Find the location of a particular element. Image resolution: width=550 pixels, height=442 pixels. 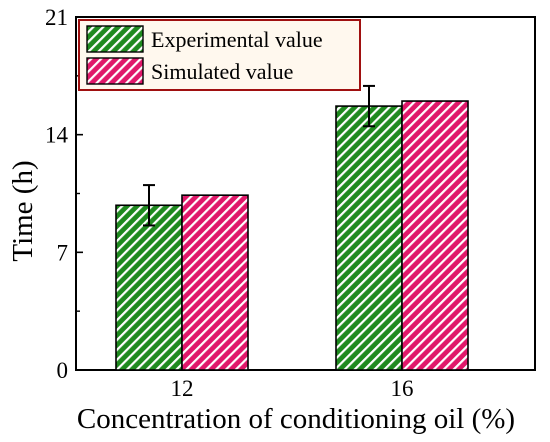

legend-label: Experimental value is located at coordinates (237, 39).